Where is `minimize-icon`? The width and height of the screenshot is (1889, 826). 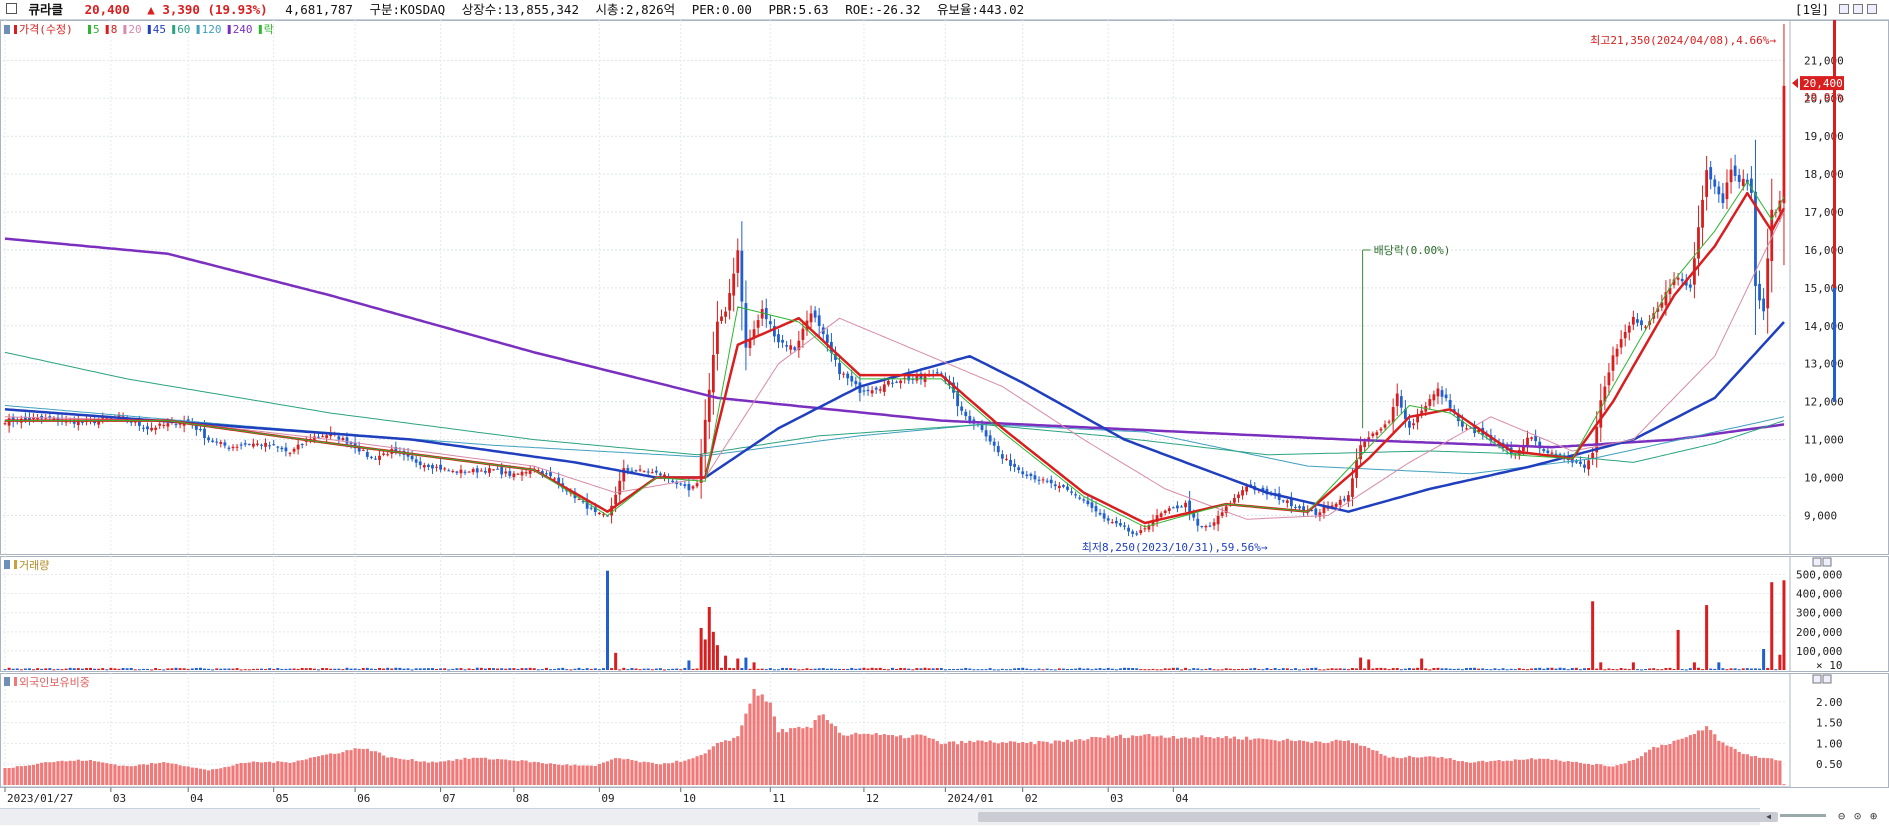 minimize-icon is located at coordinates (1844, 9).